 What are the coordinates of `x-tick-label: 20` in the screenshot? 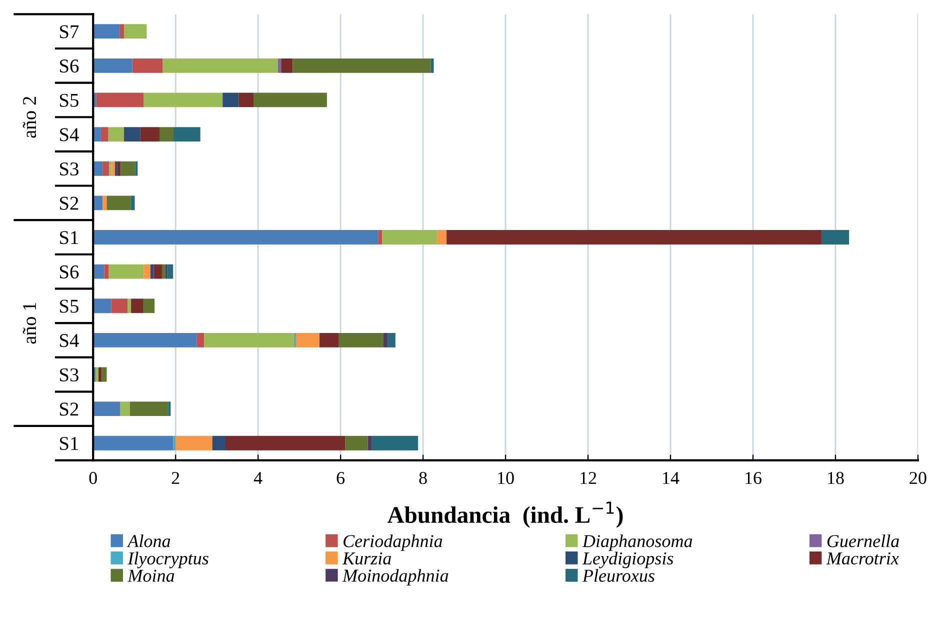 It's located at (918, 478).